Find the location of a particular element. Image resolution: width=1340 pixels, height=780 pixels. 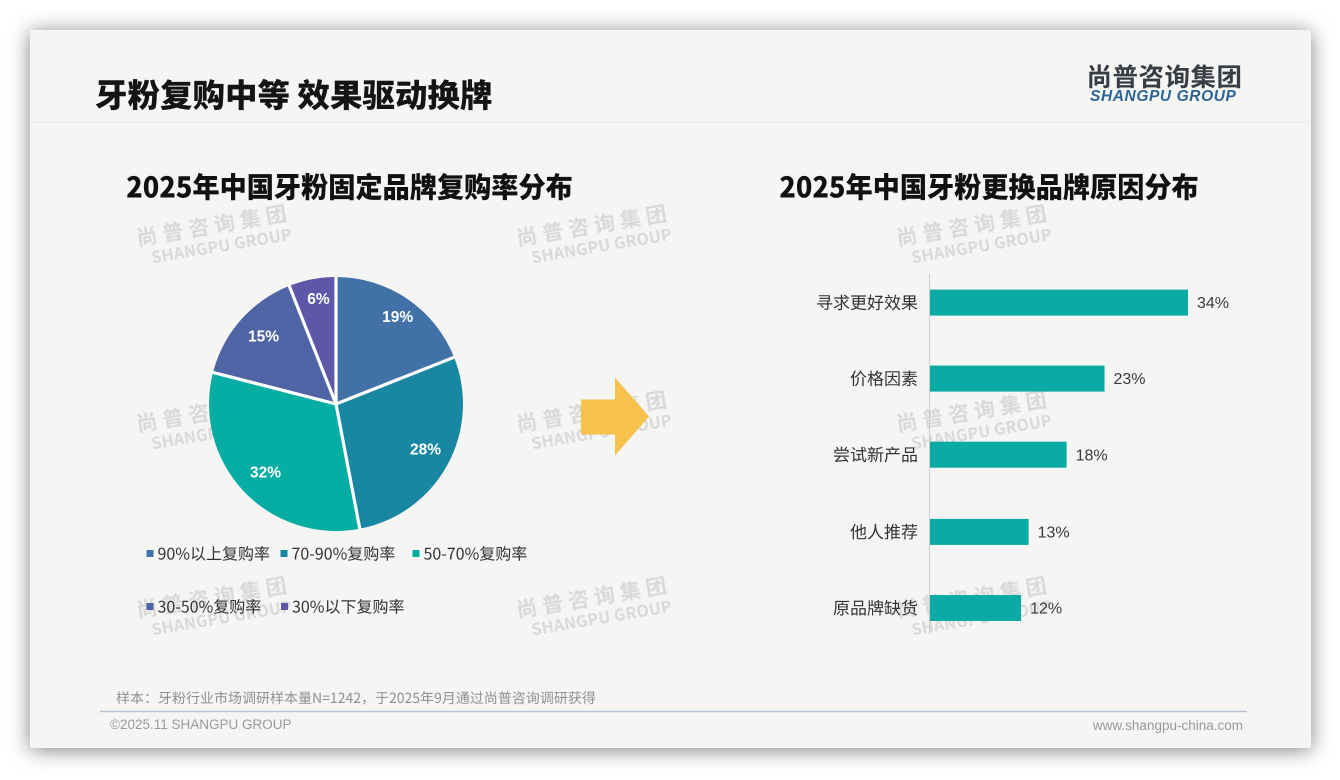

svg-text: 28% is located at coordinates (425, 450).